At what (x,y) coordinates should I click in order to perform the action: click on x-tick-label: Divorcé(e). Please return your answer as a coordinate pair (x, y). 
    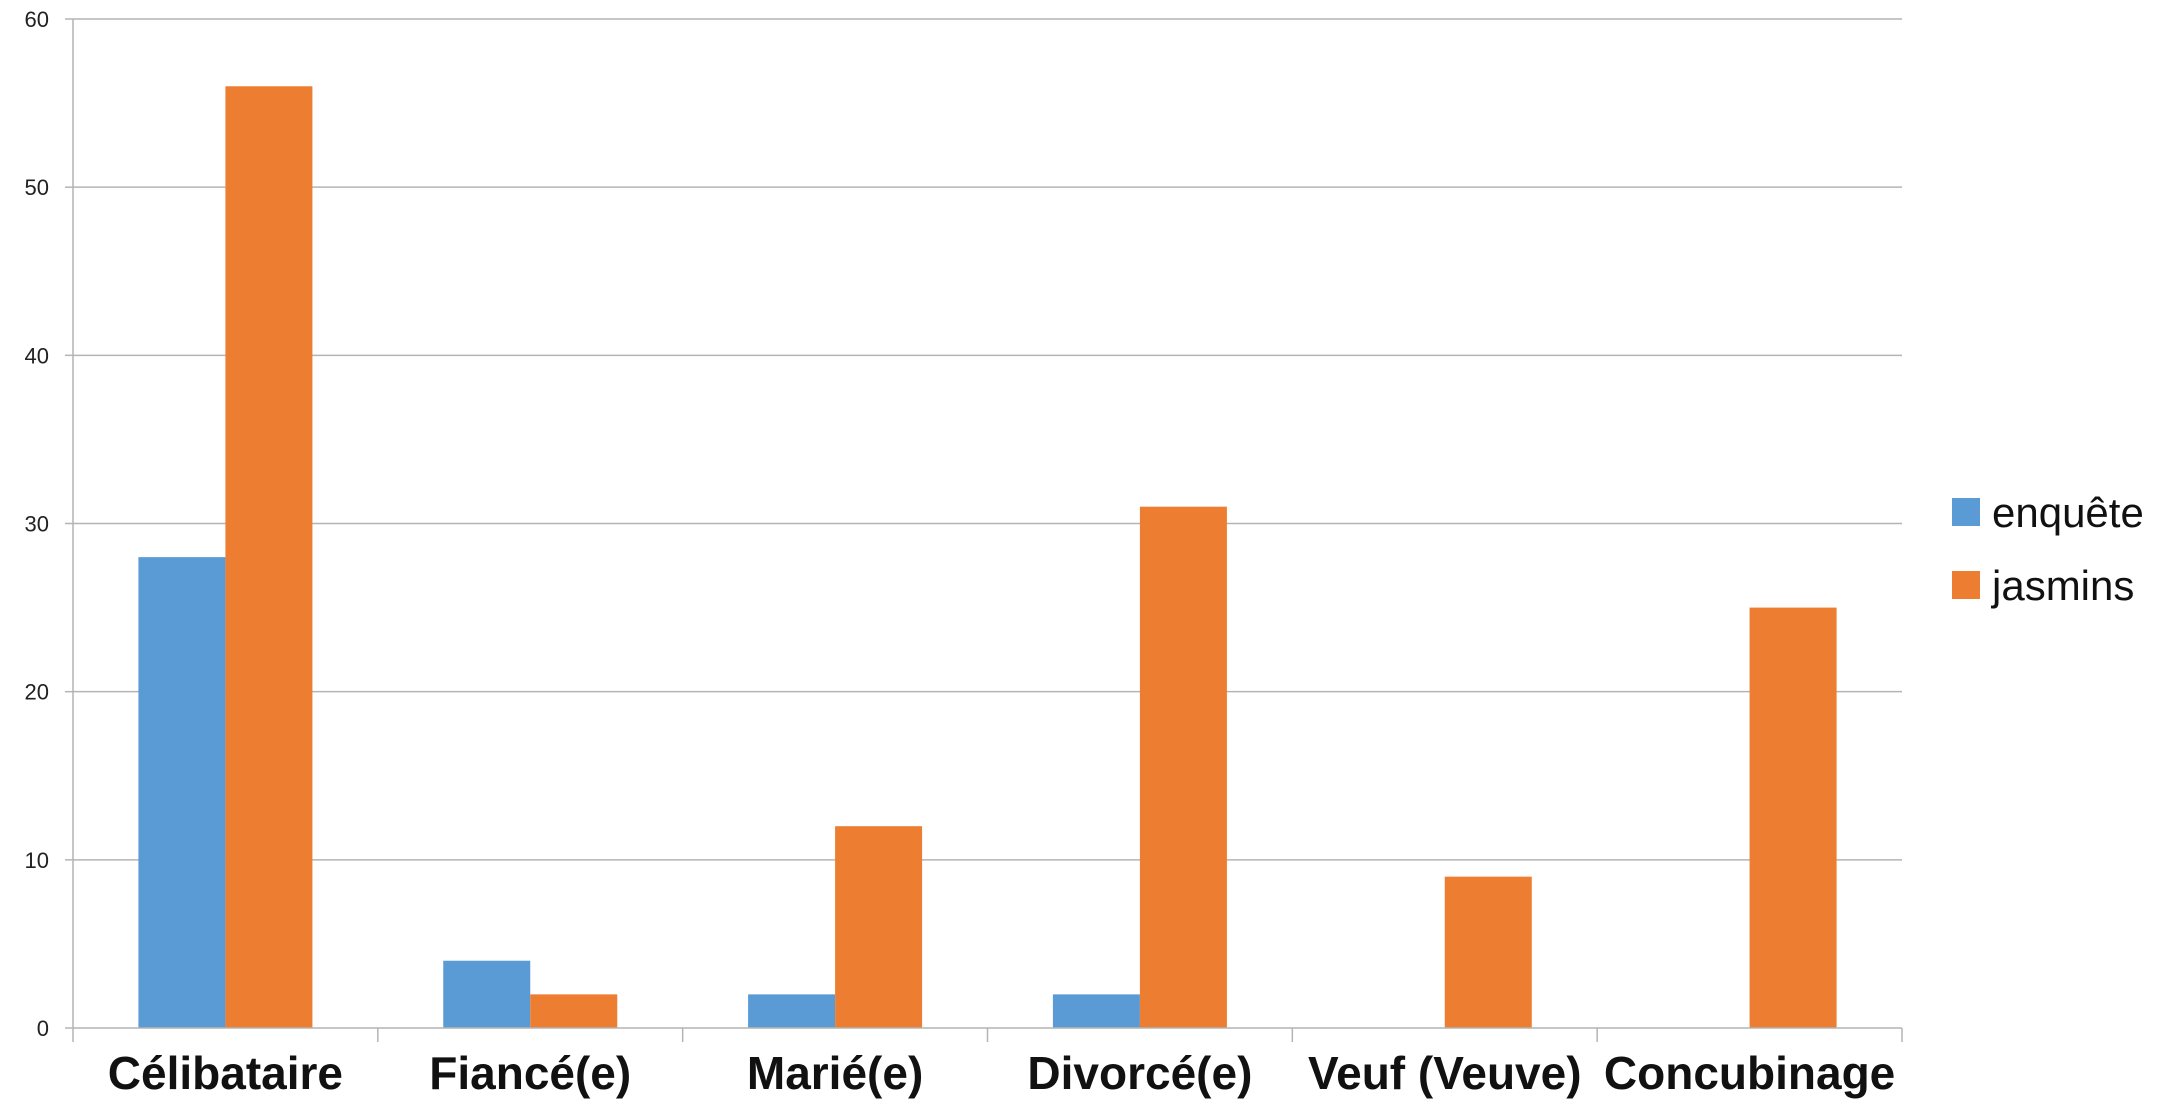
    Looking at the image, I should click on (1139, 1073).